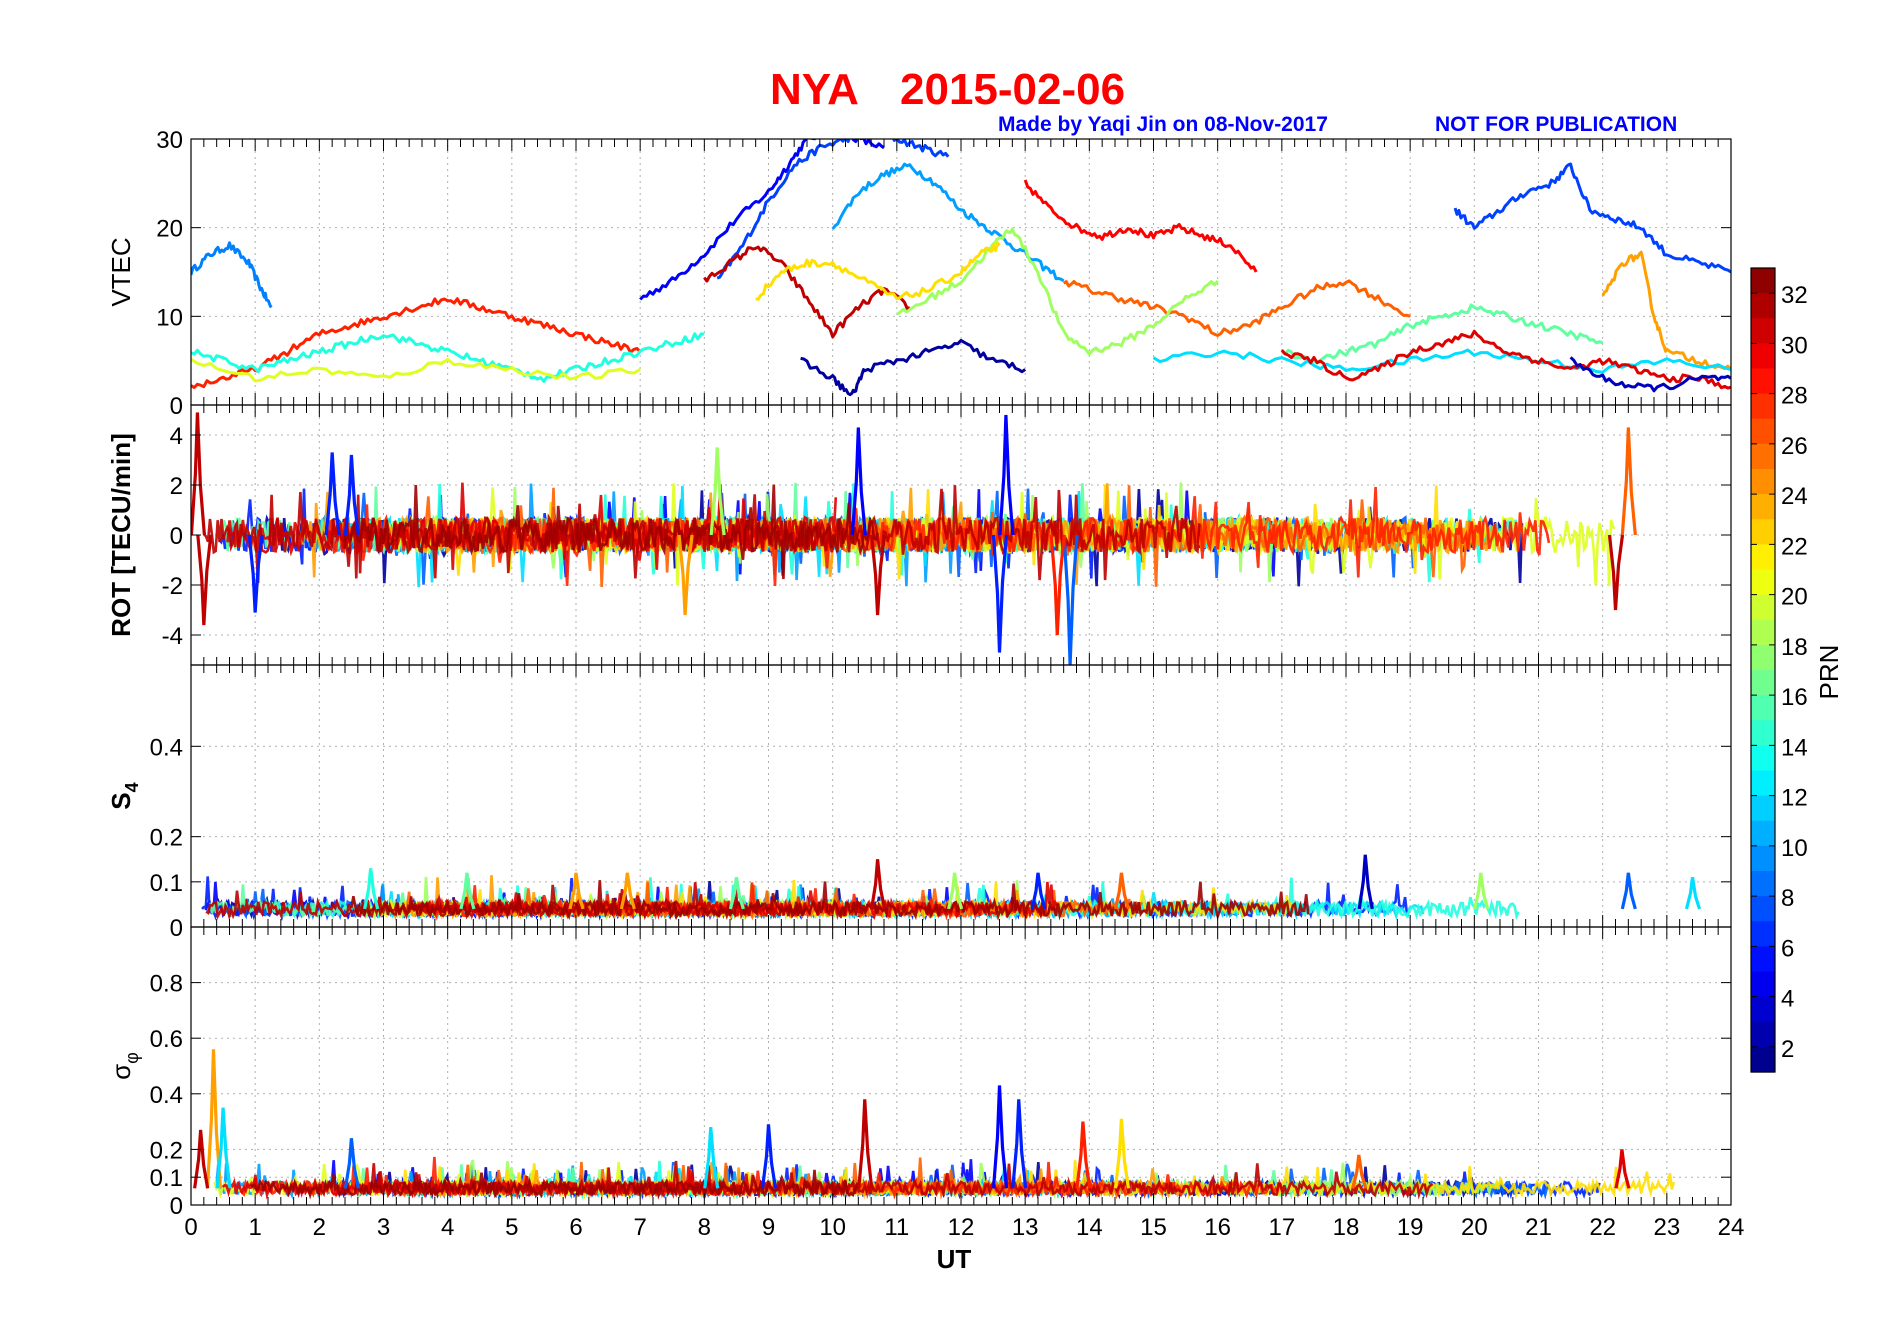 This screenshot has width=1904, height=1330. What do you see at coordinates (768, 1227) in the screenshot?
I see `x-tick-label: 9` at bounding box center [768, 1227].